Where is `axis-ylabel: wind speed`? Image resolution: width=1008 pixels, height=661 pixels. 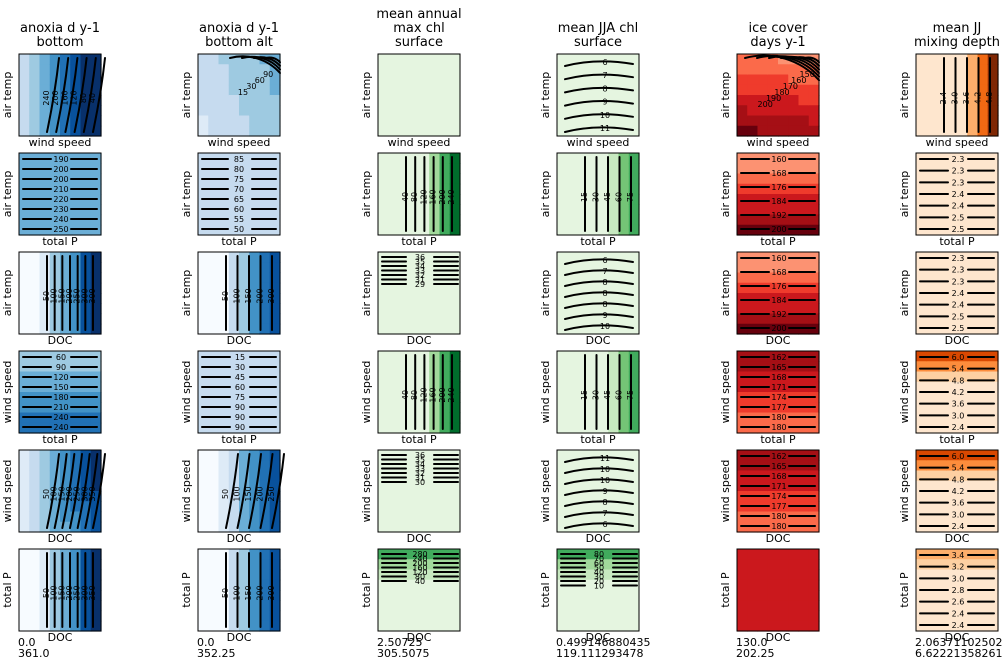
axis-ylabel: wind speed is located at coordinates (725, 392).